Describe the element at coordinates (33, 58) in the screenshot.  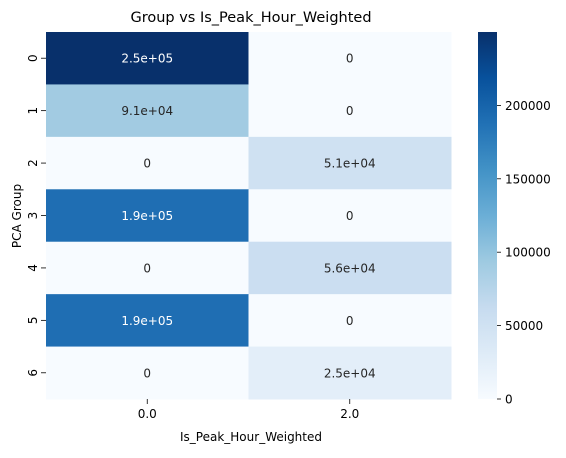
I see `y-tick-label: 0` at that location.